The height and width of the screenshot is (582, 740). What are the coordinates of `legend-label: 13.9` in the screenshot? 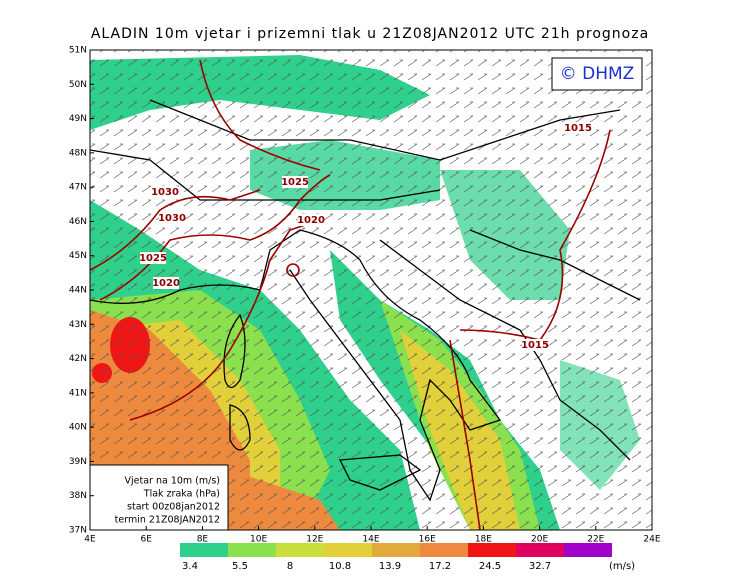 It's located at (390, 566).